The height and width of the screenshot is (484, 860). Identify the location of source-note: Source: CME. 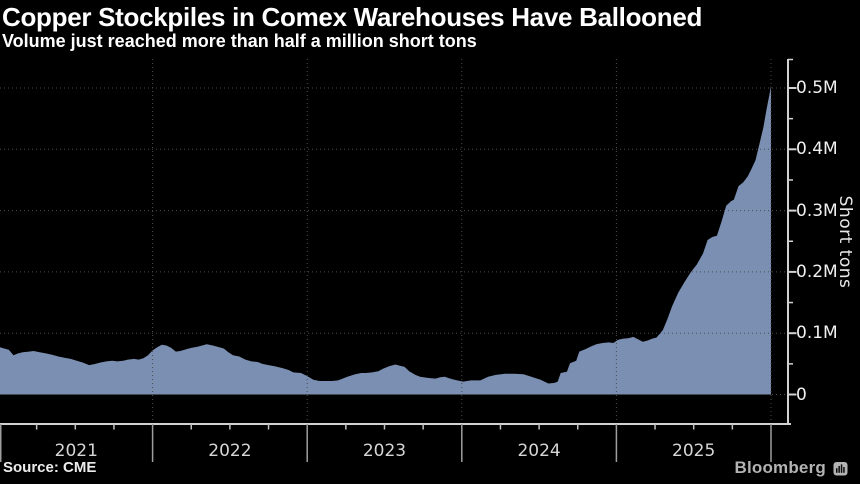
(50, 467).